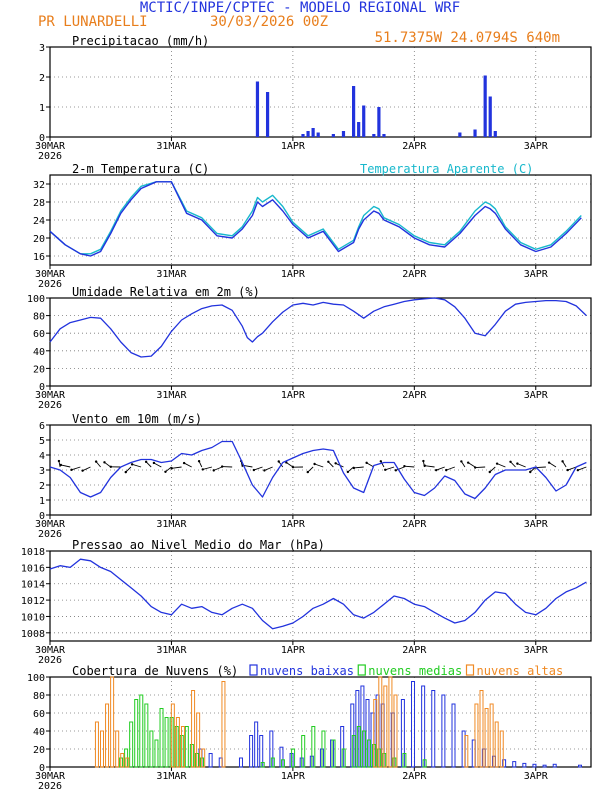 Image resolution: width=612 pixels, height=797 pixels. I want to click on precip-xtick-year: 2026, so click(50, 156).